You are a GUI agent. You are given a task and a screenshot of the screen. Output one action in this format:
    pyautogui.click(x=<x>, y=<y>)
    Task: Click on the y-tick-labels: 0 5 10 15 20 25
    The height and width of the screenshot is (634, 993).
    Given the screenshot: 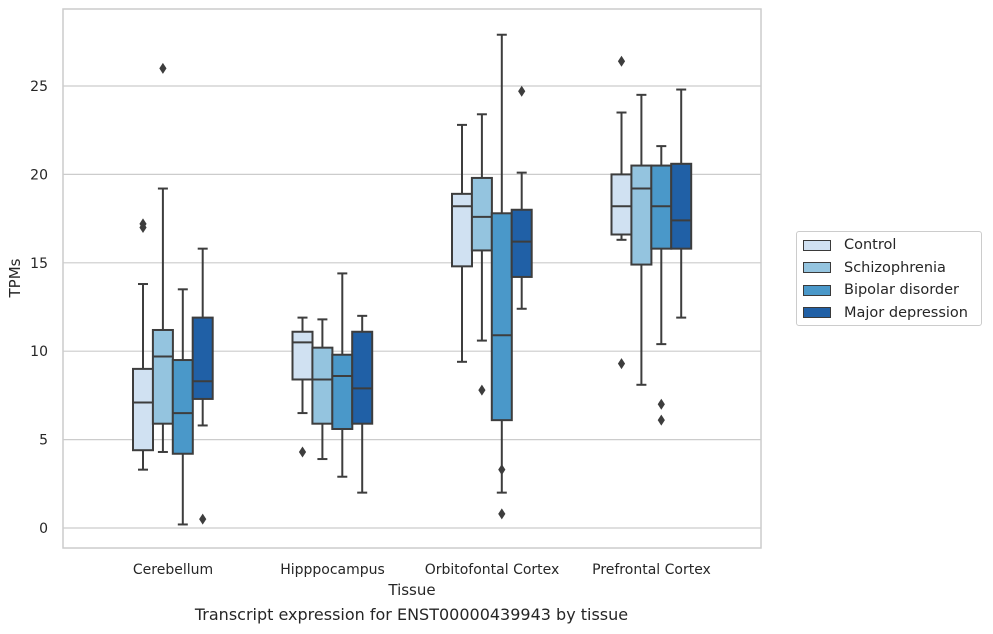 What is the action you would take?
    pyautogui.click(x=39, y=308)
    